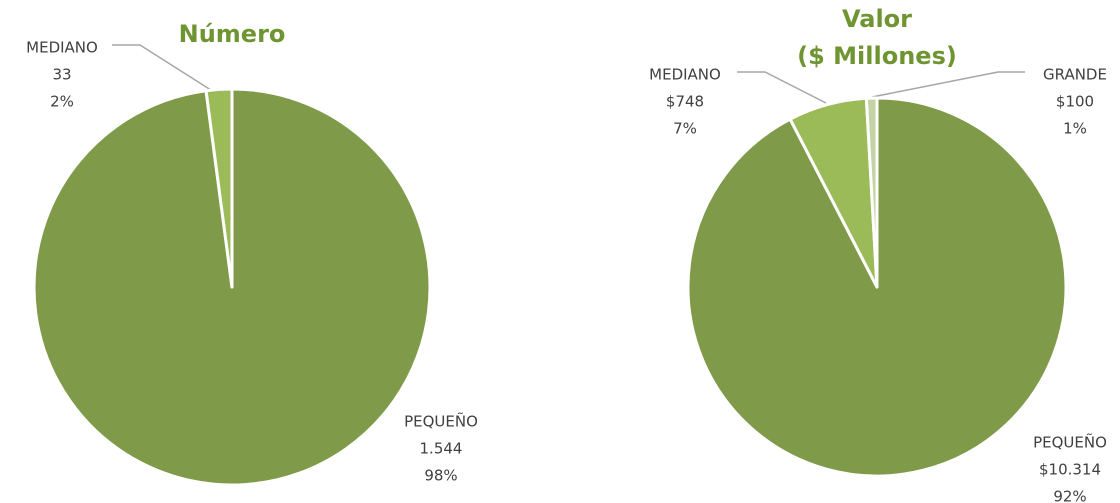  I want to click on value-label: $748, so click(685, 102).